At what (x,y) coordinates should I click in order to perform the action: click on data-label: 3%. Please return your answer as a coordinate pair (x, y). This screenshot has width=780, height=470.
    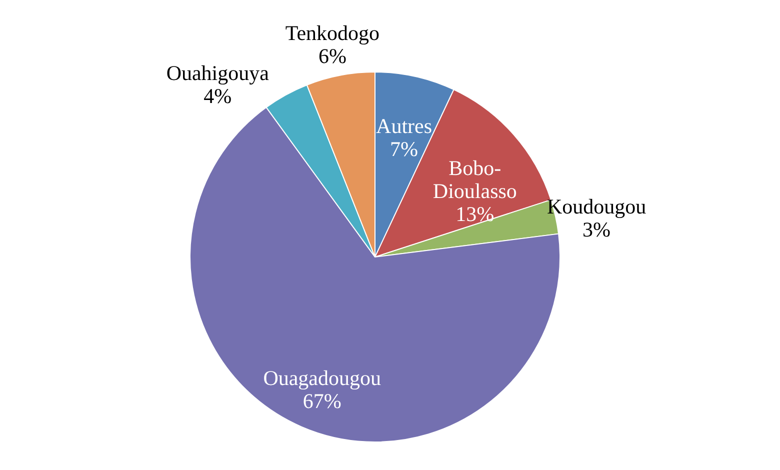
    Looking at the image, I should click on (596, 229).